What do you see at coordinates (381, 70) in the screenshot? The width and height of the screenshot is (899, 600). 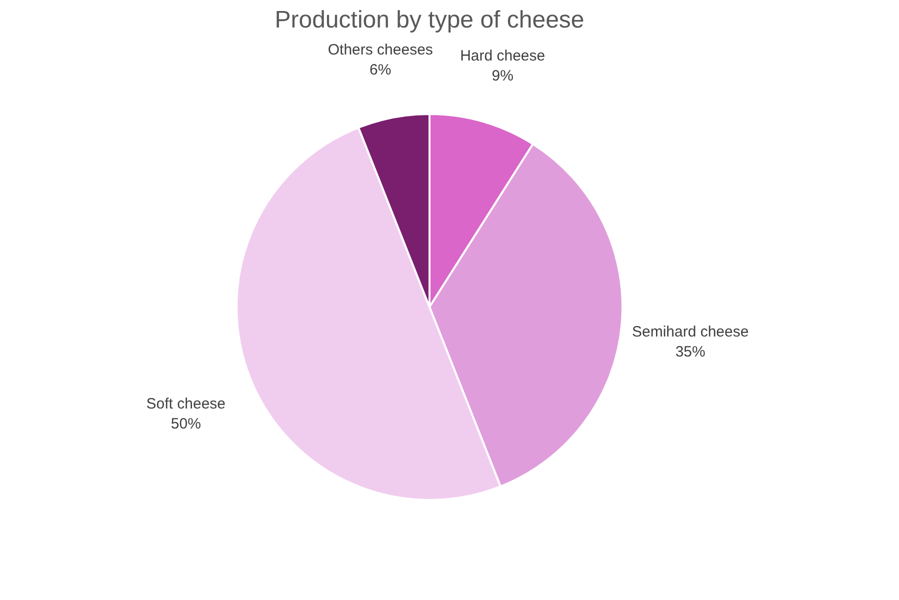 I see `data-label: 6%` at bounding box center [381, 70].